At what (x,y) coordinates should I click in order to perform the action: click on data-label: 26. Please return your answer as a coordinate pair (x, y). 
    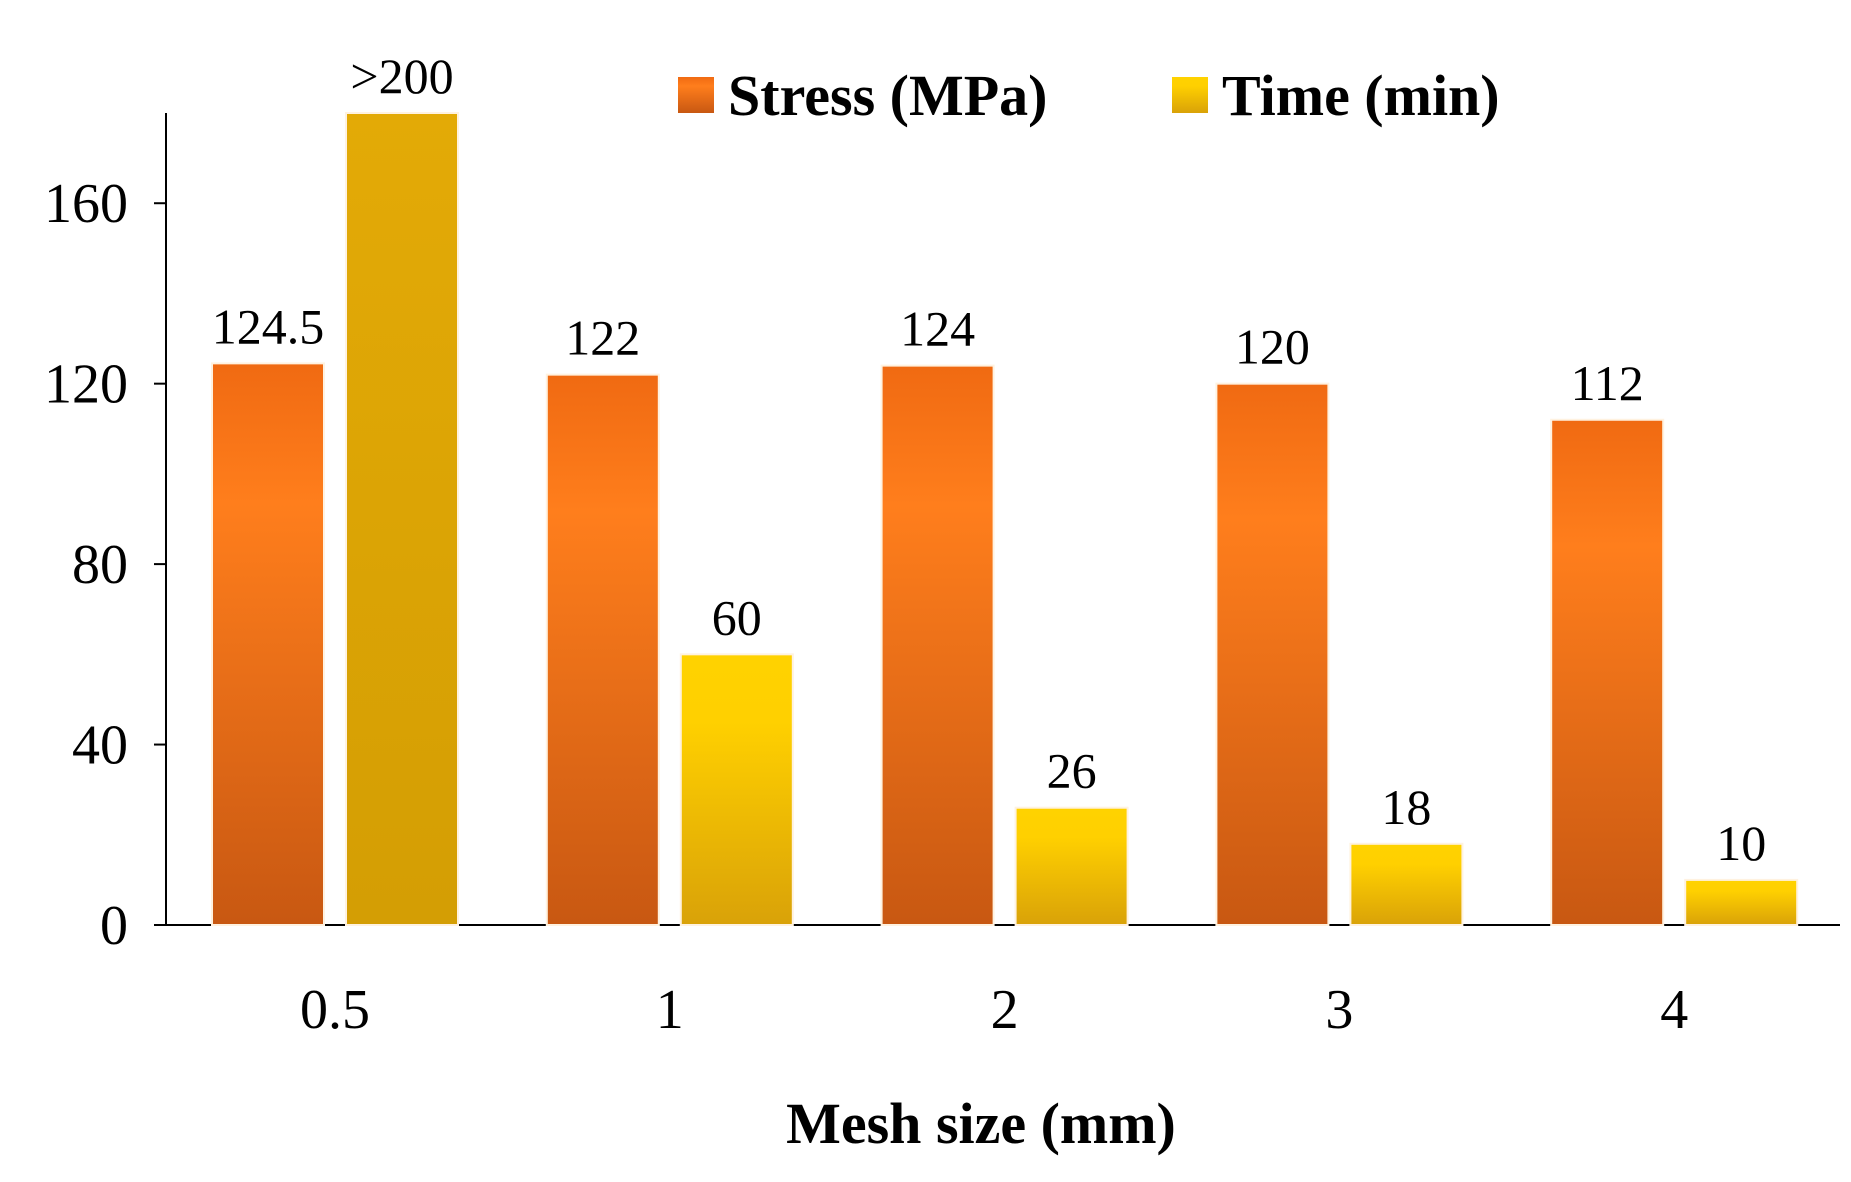
    Looking at the image, I should click on (1072, 771).